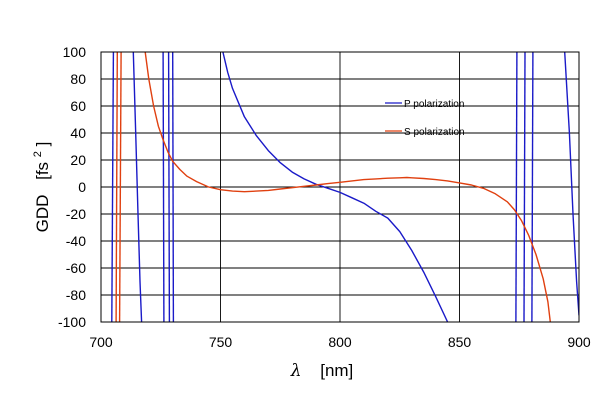 The image size is (611, 400). What do you see at coordinates (82, 187) in the screenshot?
I see `y-tick-label: 0` at bounding box center [82, 187].